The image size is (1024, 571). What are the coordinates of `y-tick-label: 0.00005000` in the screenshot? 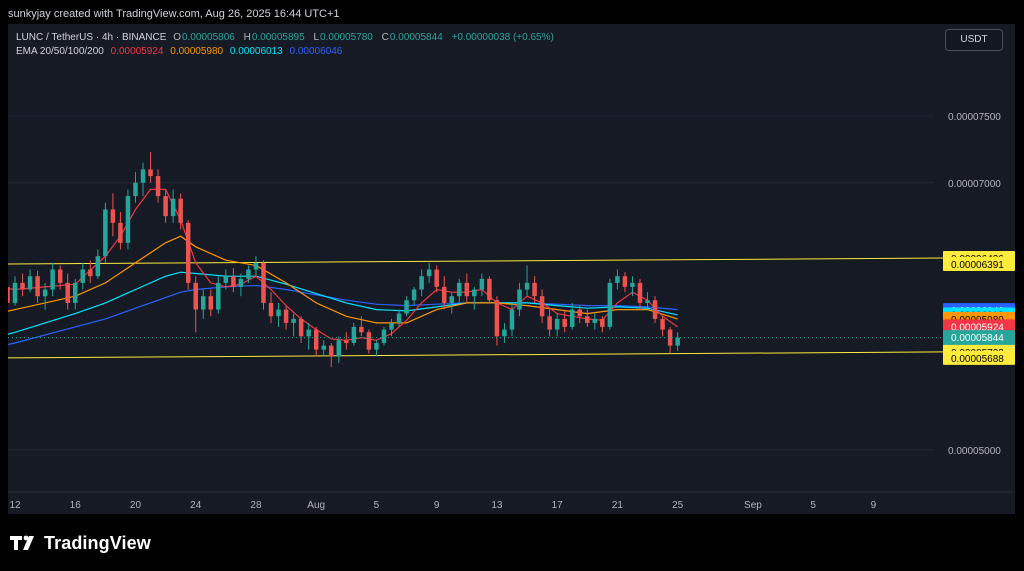 It's located at (974, 451).